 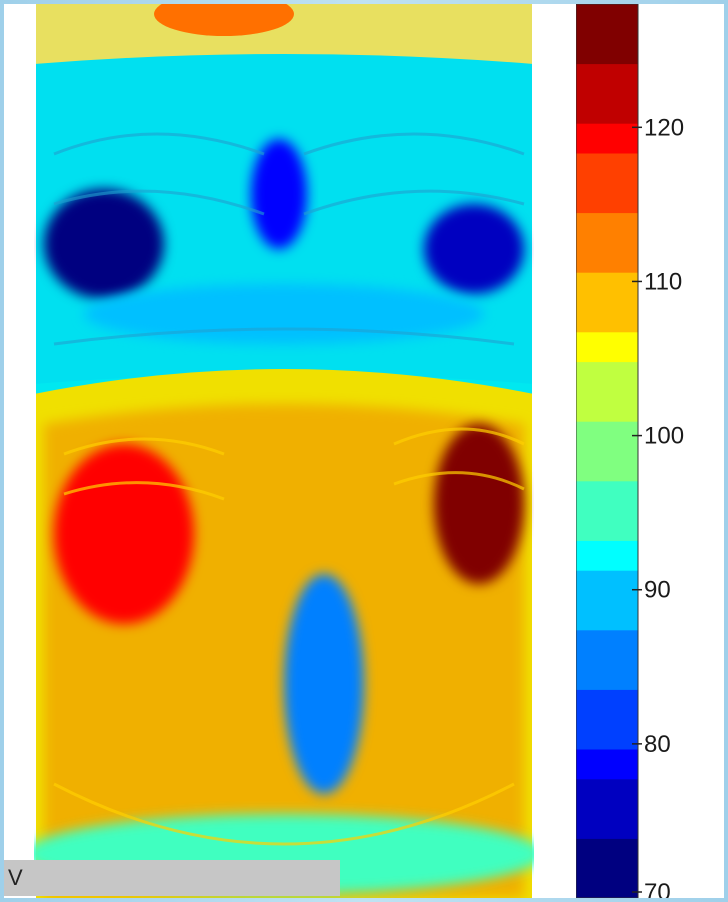 What do you see at coordinates (664, 127) in the screenshot?
I see `colorbar-tick-label: 120` at bounding box center [664, 127].